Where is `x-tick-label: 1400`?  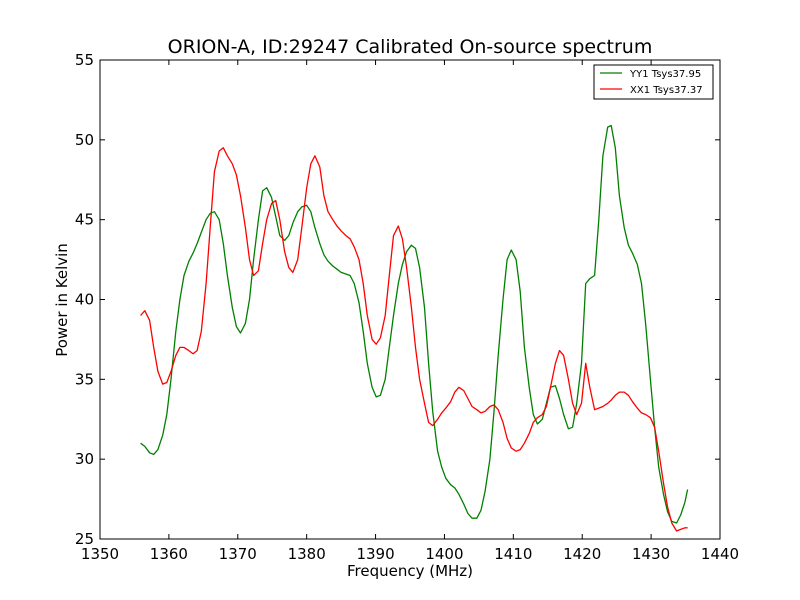 x-tick-label: 1400 is located at coordinates (444, 554).